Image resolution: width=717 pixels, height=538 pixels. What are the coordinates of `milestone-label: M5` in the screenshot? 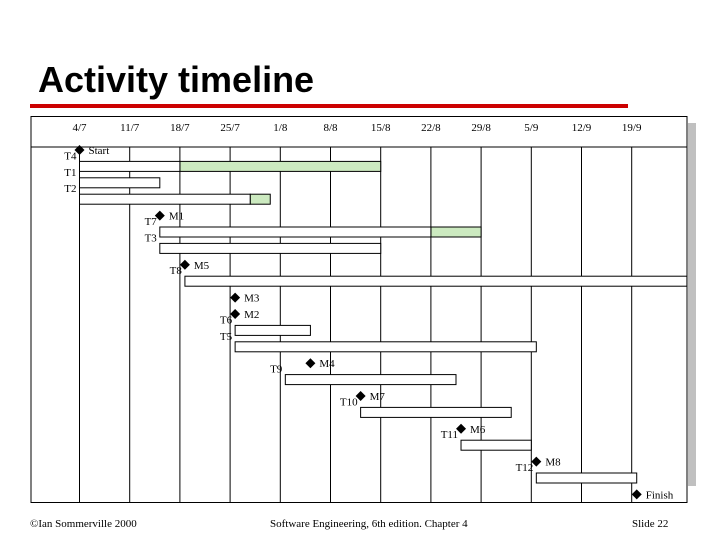 It's located at (202, 266).